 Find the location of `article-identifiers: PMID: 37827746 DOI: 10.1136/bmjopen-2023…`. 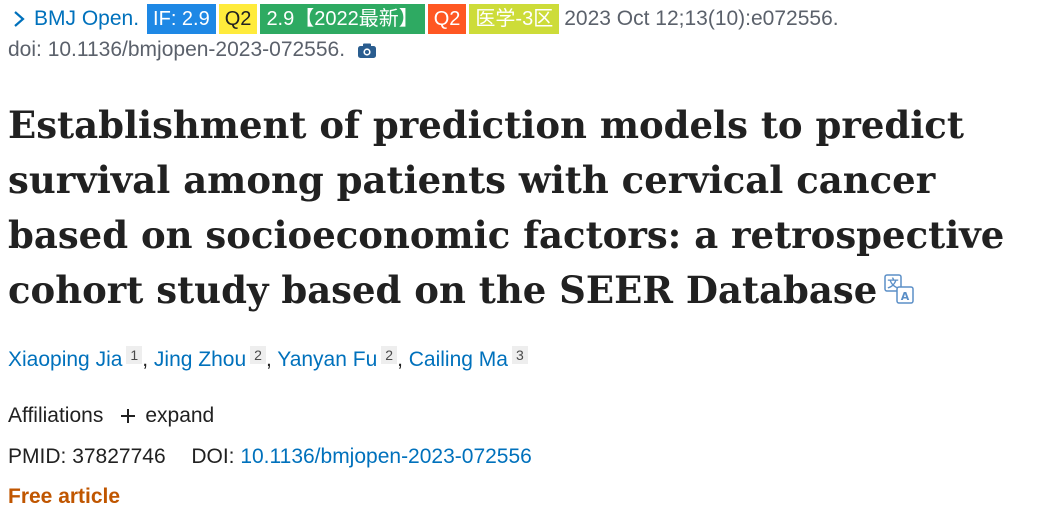

article-identifiers: PMID: 37827746 DOI: 10.1136/bmjopen-2023… is located at coordinates (270, 457).